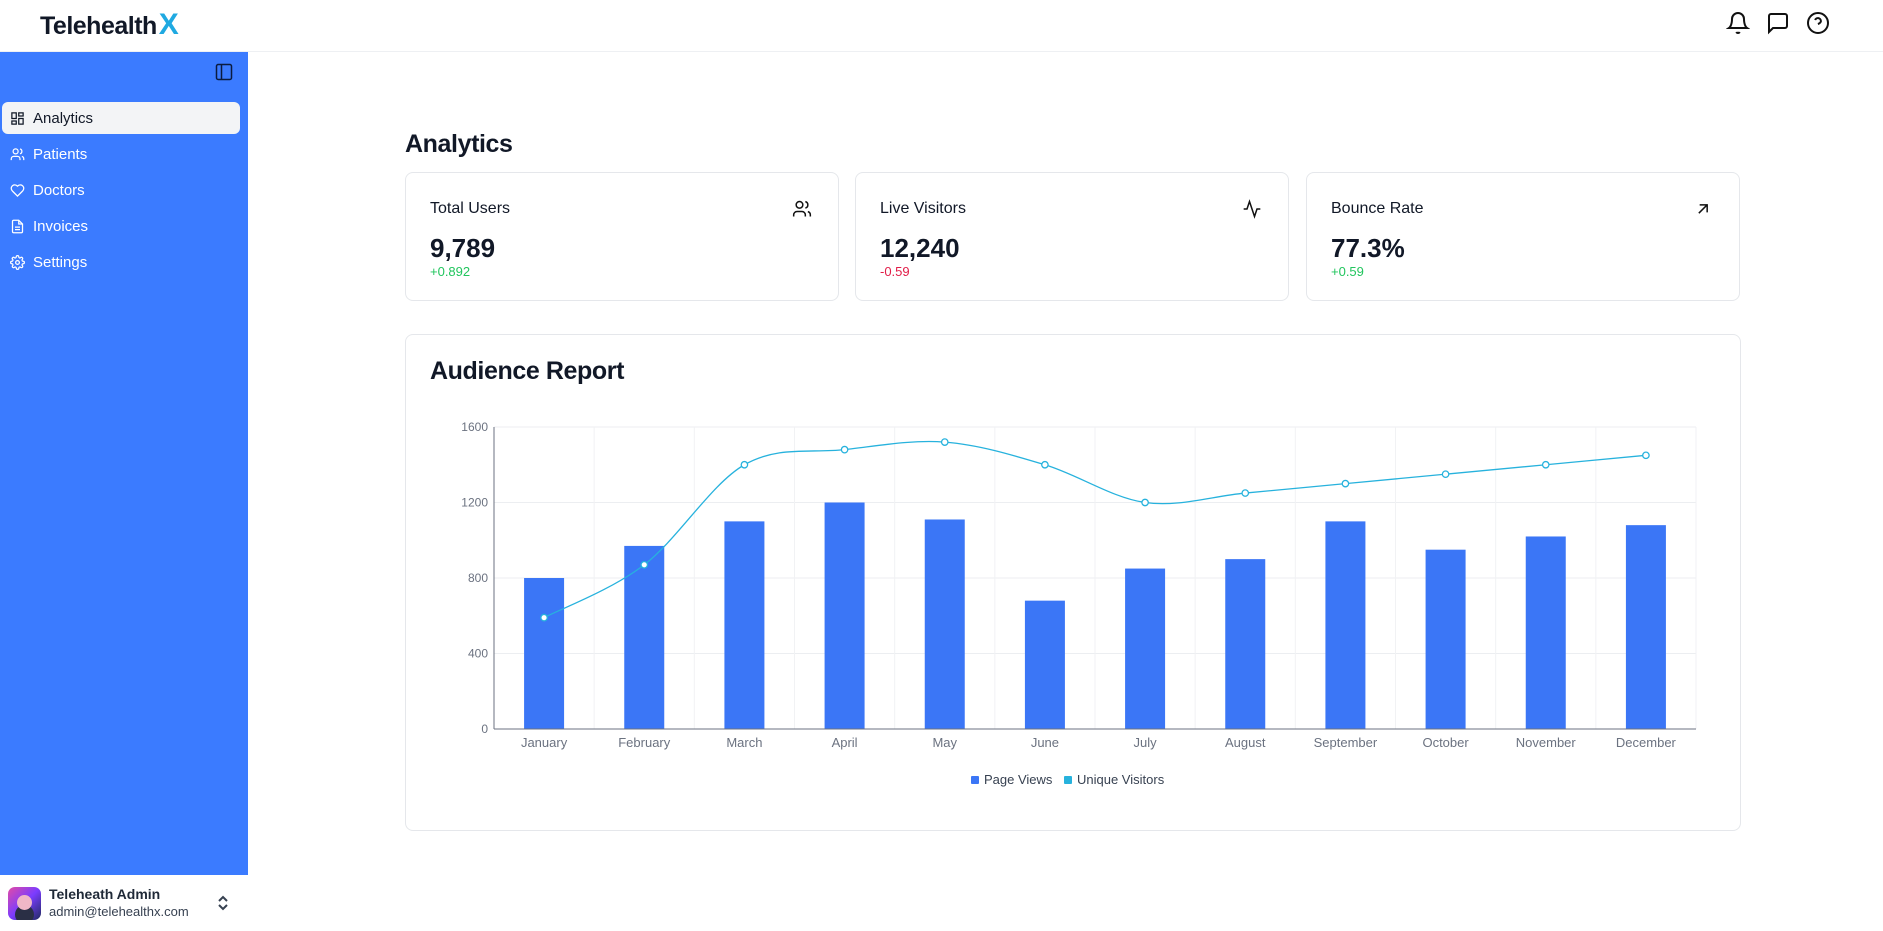 The width and height of the screenshot is (1883, 931). I want to click on stat-value: 9,789, so click(463, 248).